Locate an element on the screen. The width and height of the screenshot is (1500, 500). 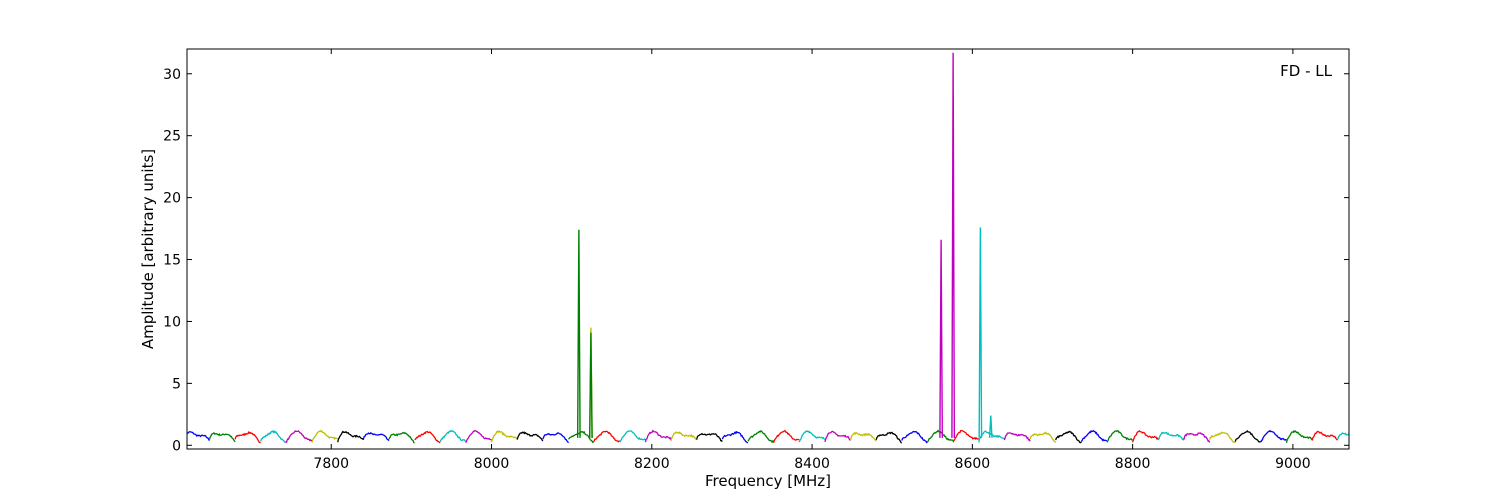
y-tick-label: 5 is located at coordinates (176, 384).